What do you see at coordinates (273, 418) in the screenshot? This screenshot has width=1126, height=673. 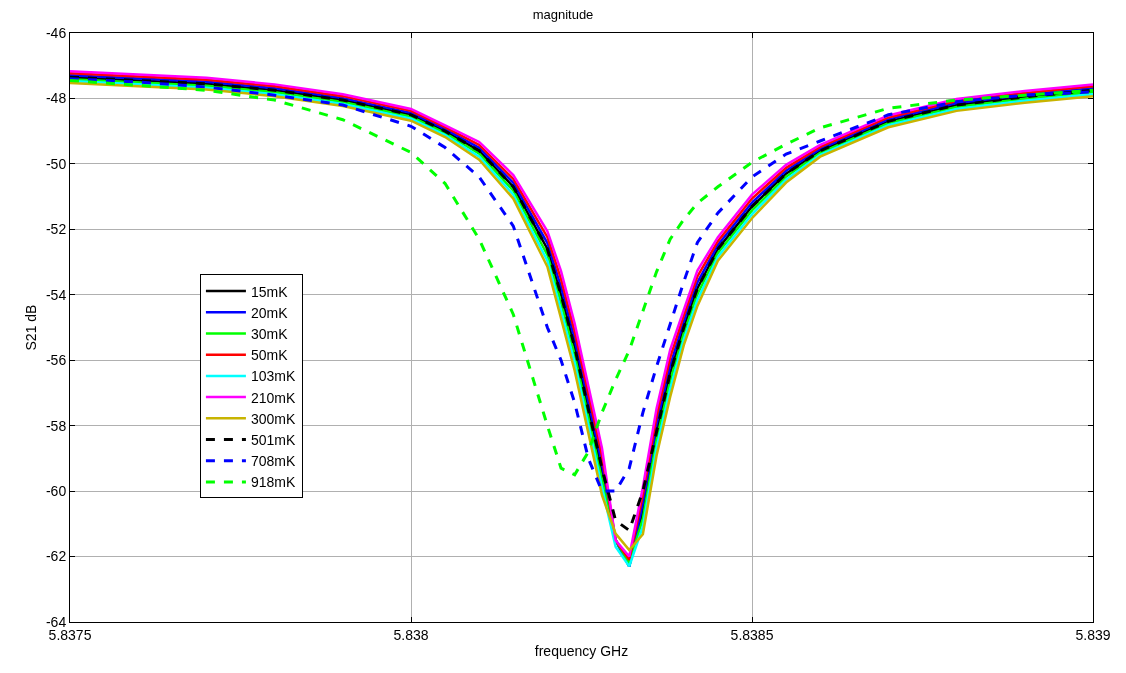 I see `legend-label: 300mK` at bounding box center [273, 418].